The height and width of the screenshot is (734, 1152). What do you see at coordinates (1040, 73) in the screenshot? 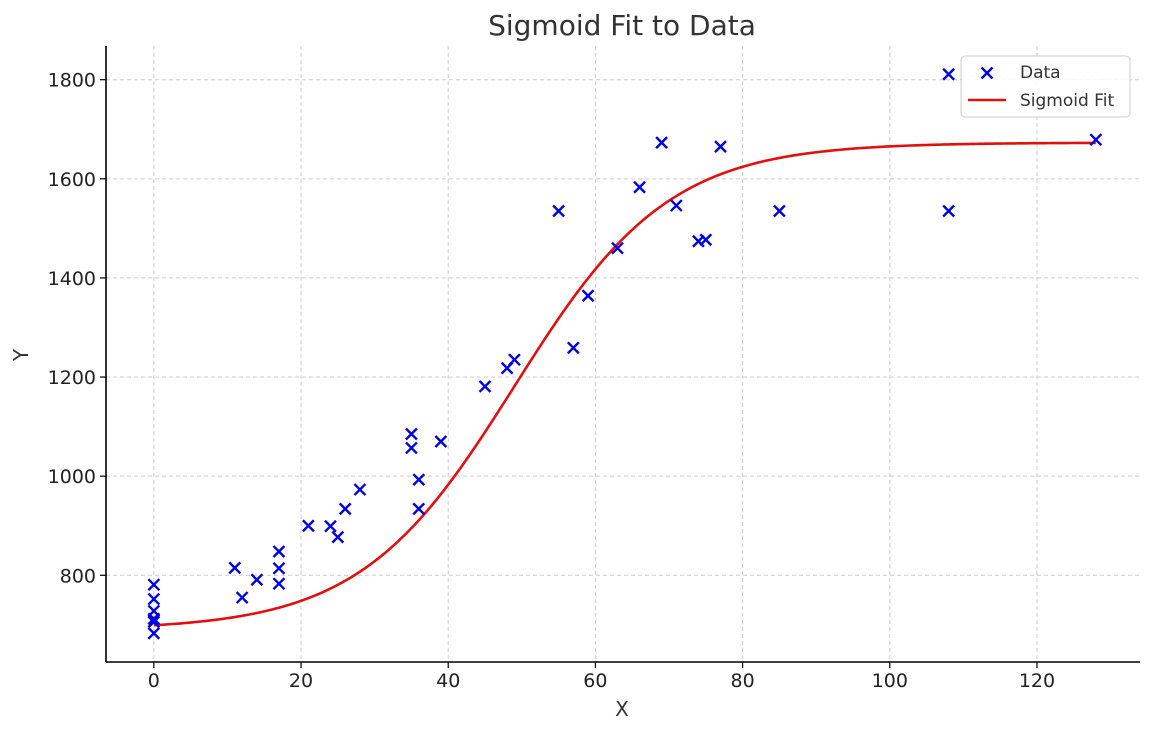
I see `legend-data-label: Data` at bounding box center [1040, 73].